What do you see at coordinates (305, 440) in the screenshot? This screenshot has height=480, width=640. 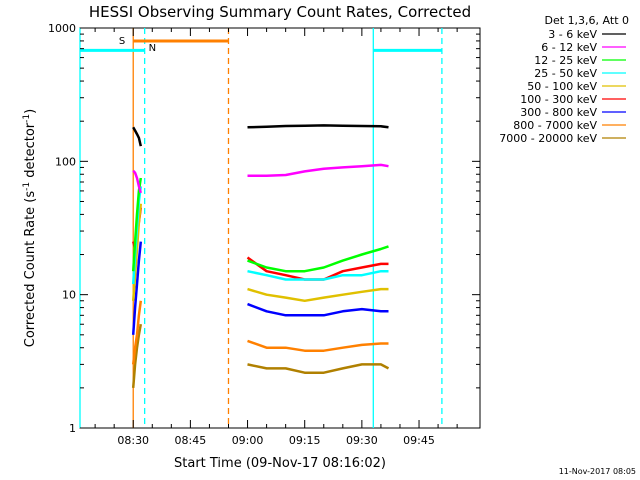 I see `x-tick-label: 09:15` at bounding box center [305, 440].